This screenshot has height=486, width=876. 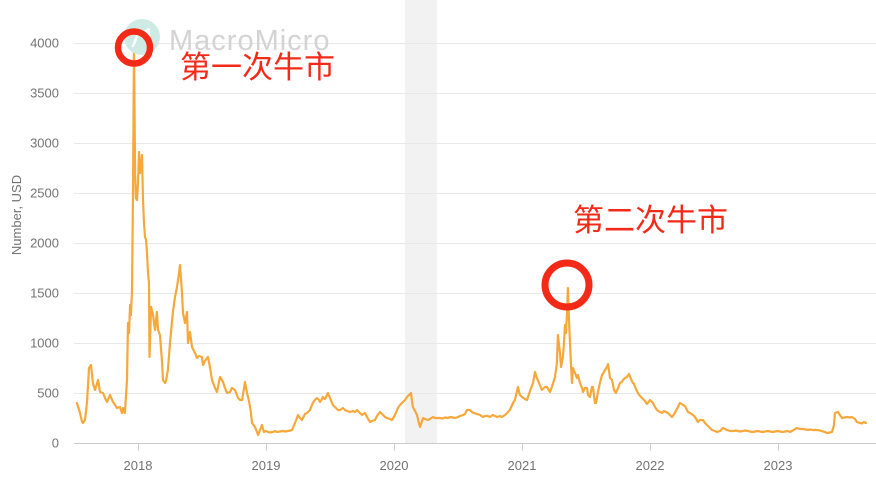 What do you see at coordinates (16, 215) in the screenshot?
I see `y-axis-title: Number, USD` at bounding box center [16, 215].